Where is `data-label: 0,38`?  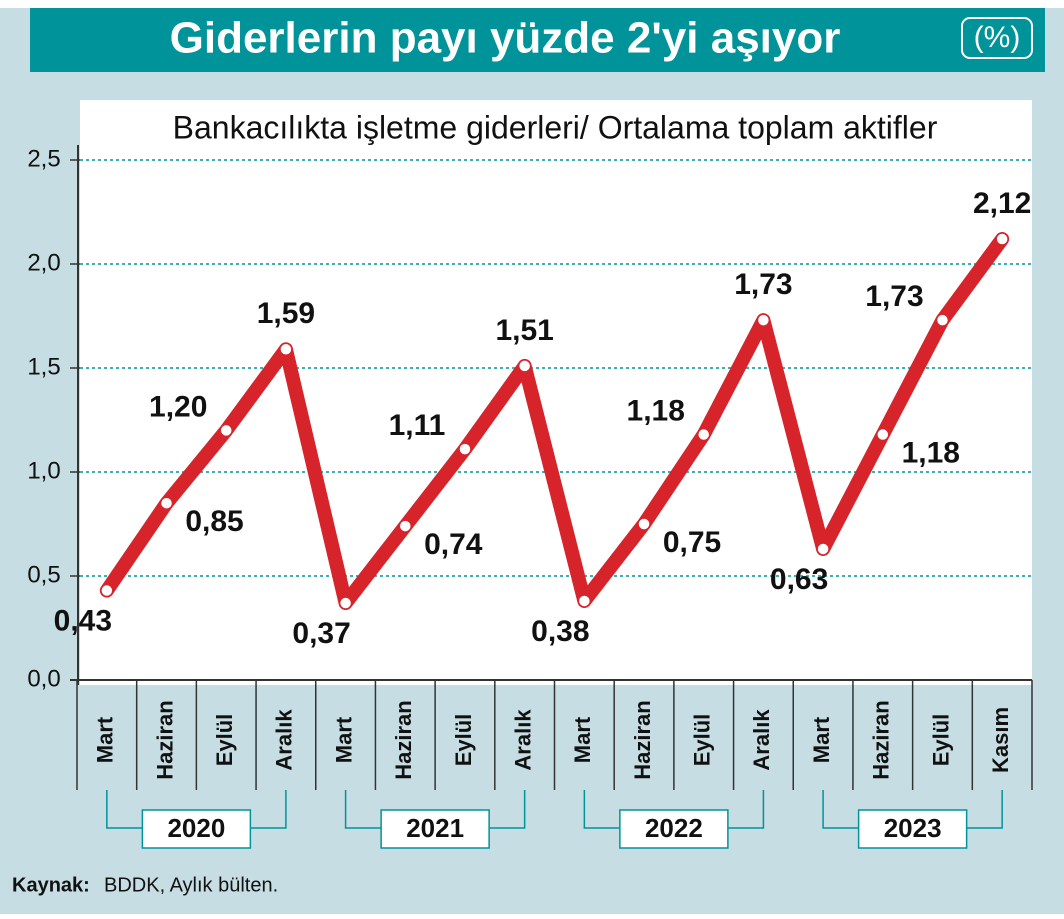
data-label: 0,38 is located at coordinates (560, 631).